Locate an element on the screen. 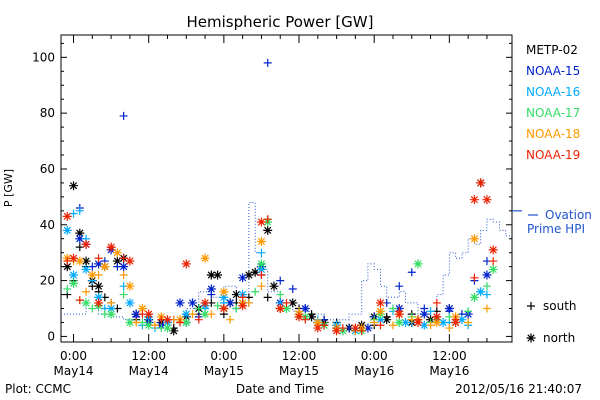  legend-south-symbol is located at coordinates (531, 306).